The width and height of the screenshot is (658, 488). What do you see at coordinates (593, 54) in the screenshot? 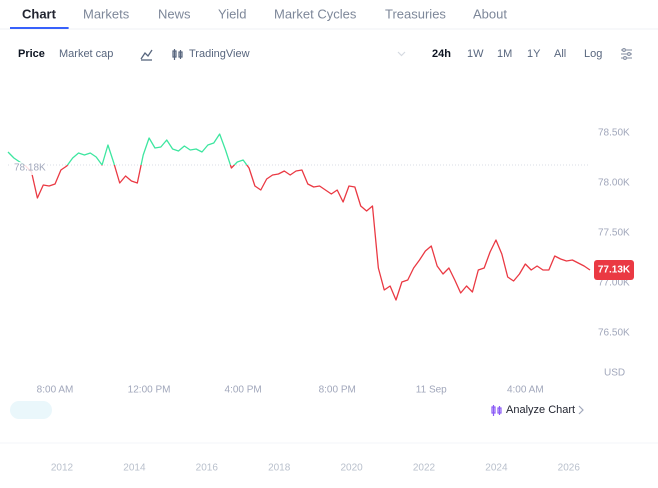
I see `log-toggle: Log` at bounding box center [593, 54].